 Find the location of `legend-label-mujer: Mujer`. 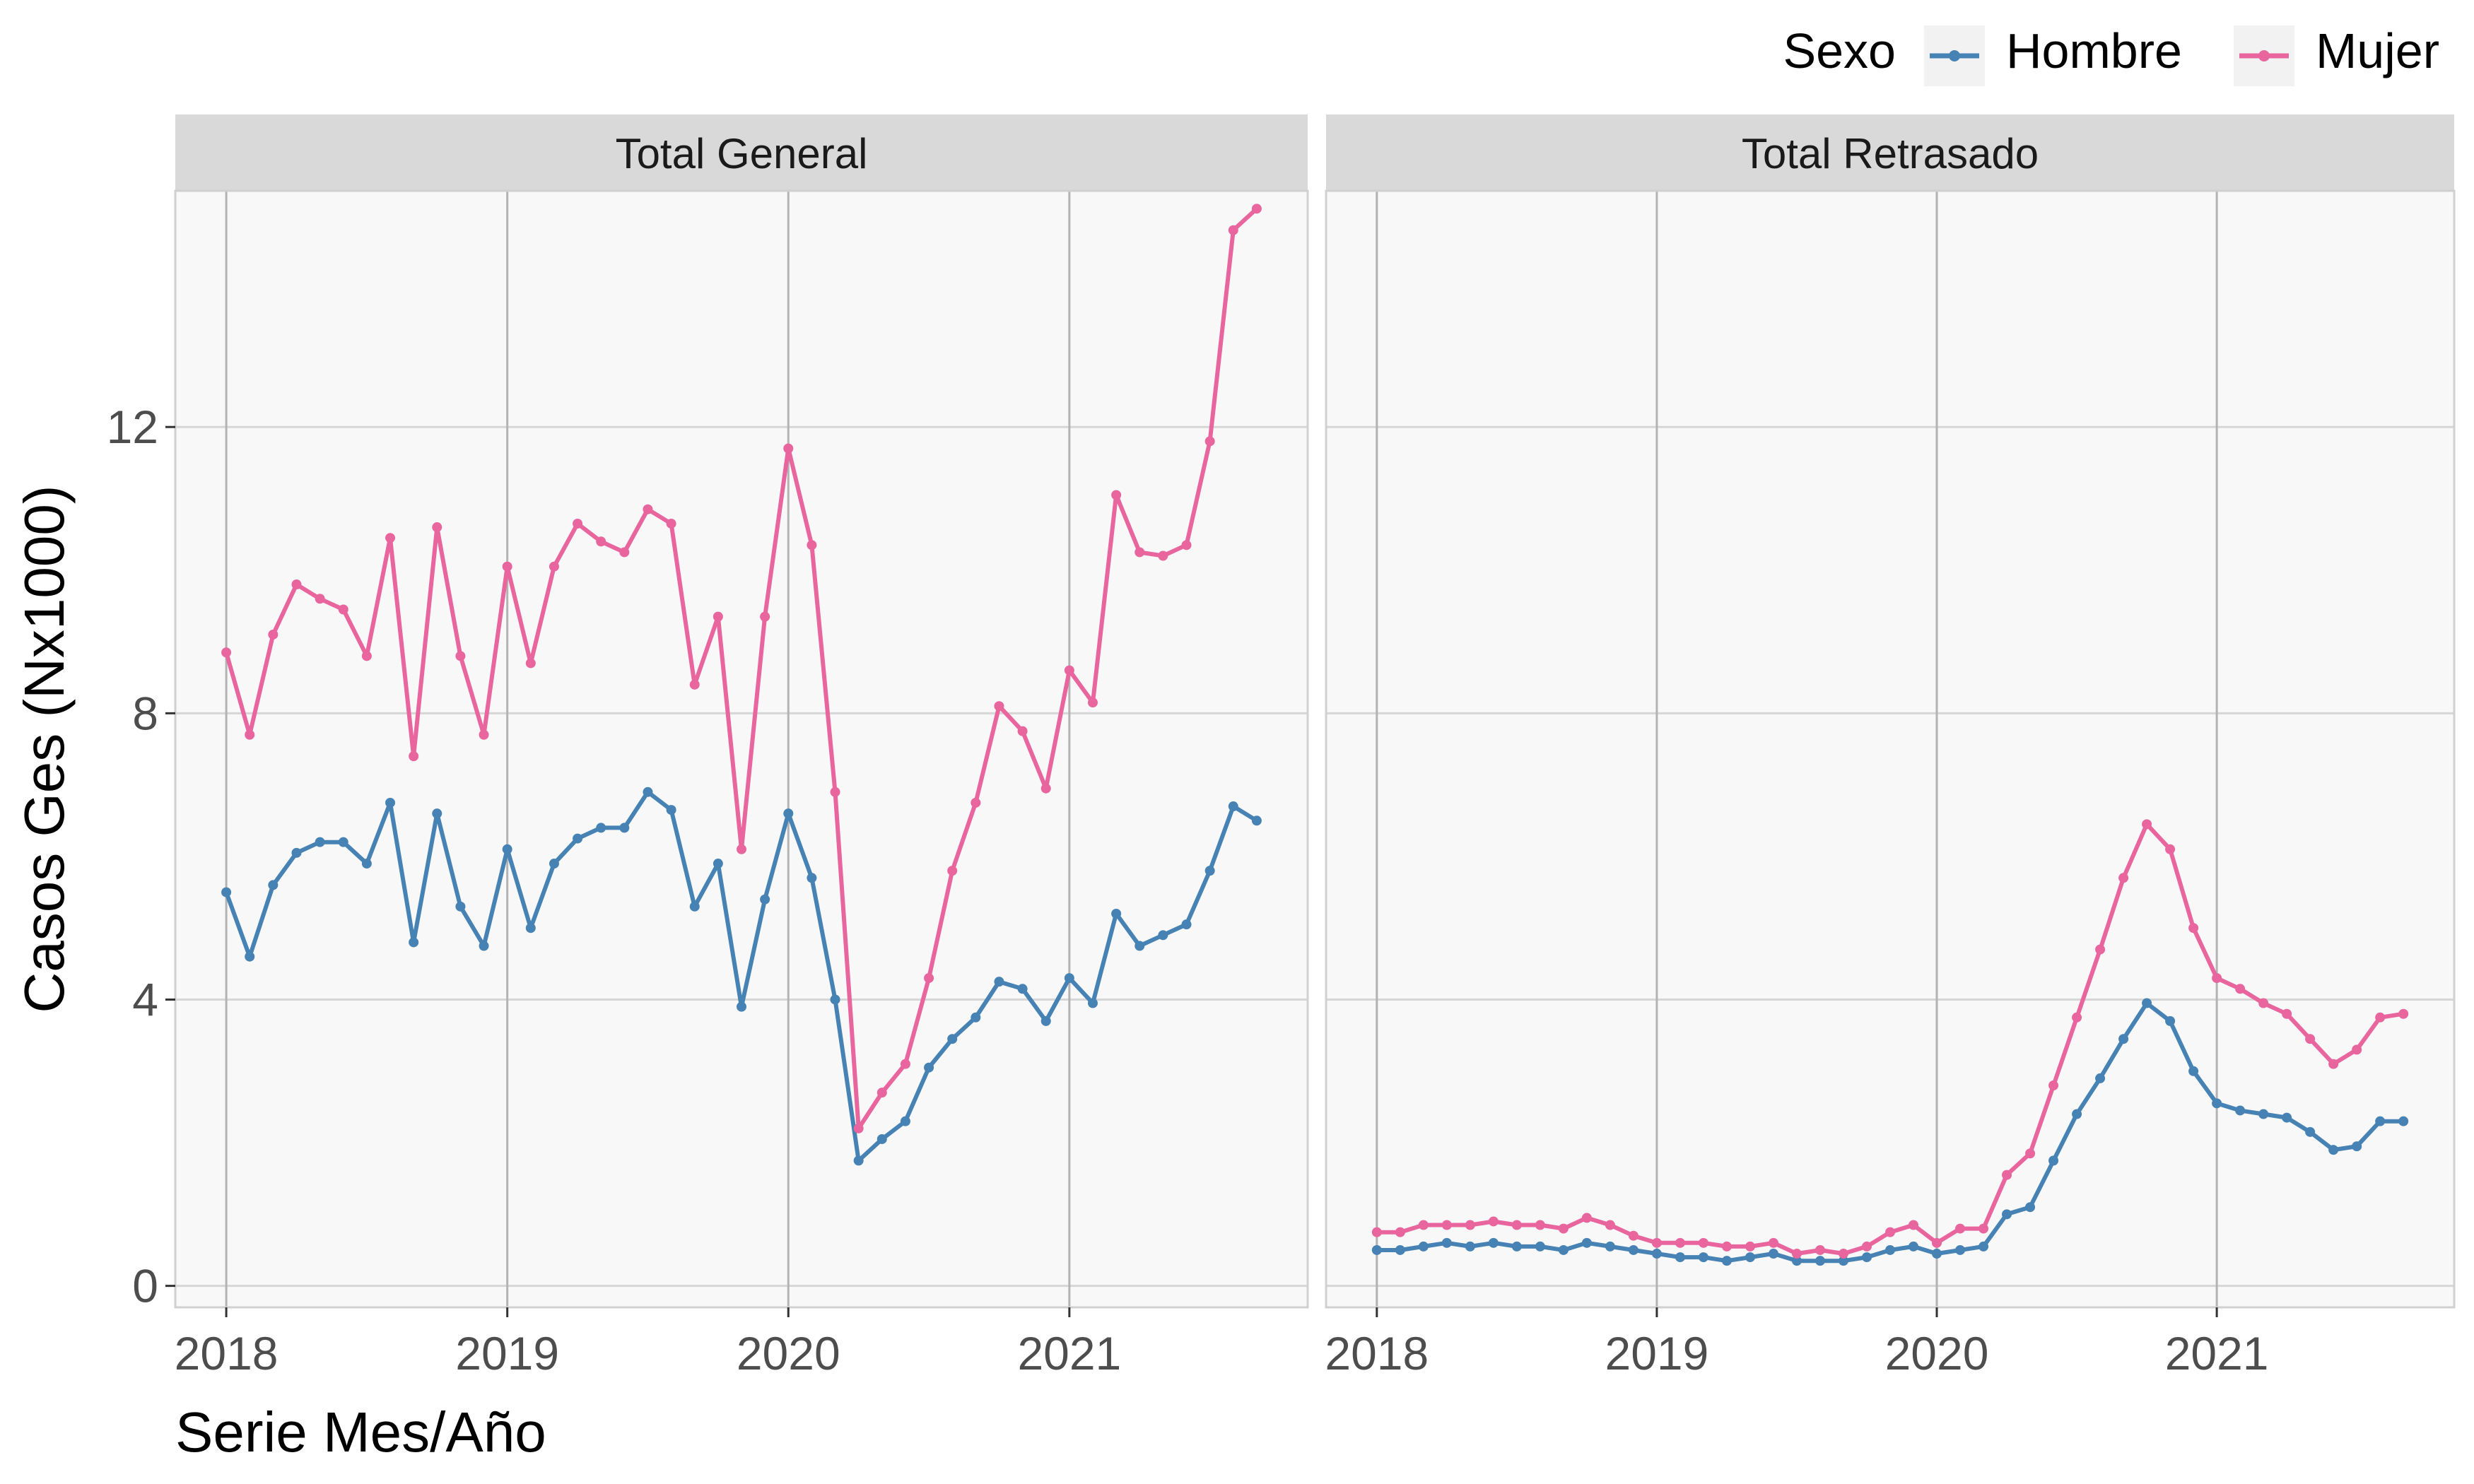

legend-label-mujer: Mujer is located at coordinates (2377, 50).